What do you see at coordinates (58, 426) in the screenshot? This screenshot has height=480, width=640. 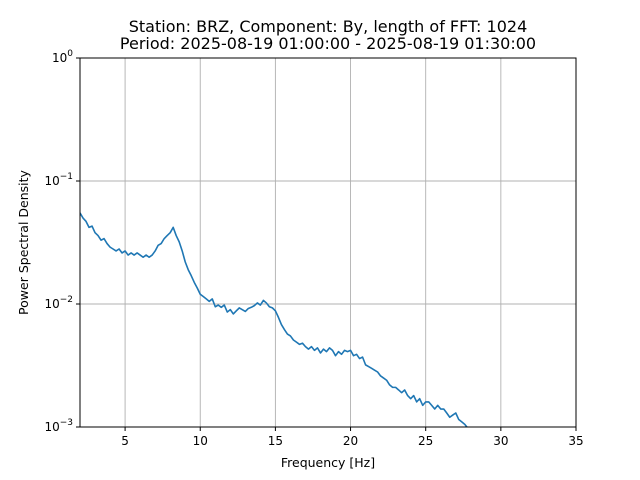 I see `y-tick-label: 10⁻³` at bounding box center [58, 426].